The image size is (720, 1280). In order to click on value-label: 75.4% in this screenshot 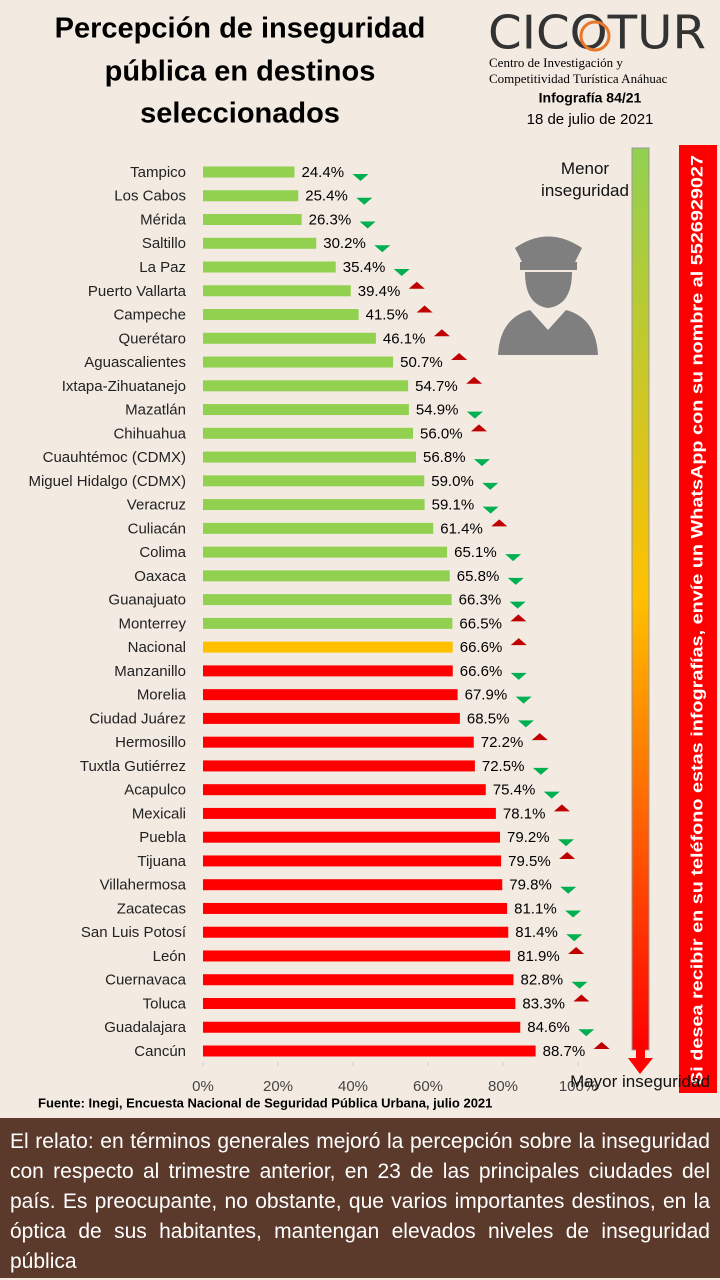, I will do `click(514, 790)`.